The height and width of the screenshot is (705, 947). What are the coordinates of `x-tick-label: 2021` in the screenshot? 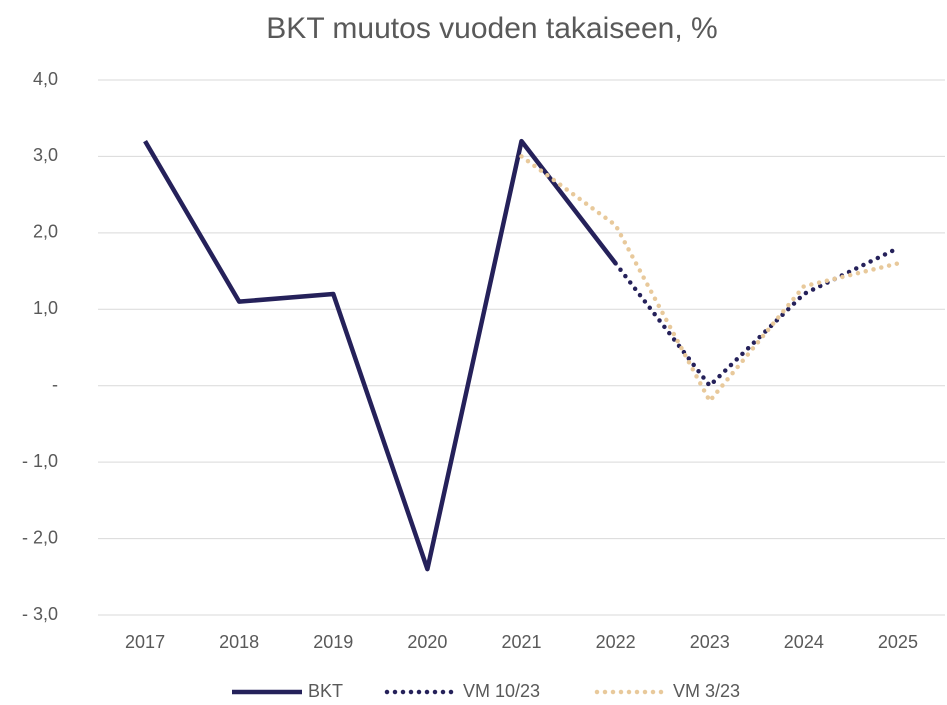 It's located at (521, 642).